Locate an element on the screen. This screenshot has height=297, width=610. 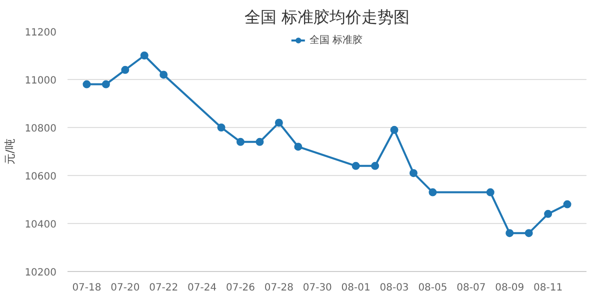
chart-title: 全国 标准胶均价走势图 is located at coordinates (327, 17).